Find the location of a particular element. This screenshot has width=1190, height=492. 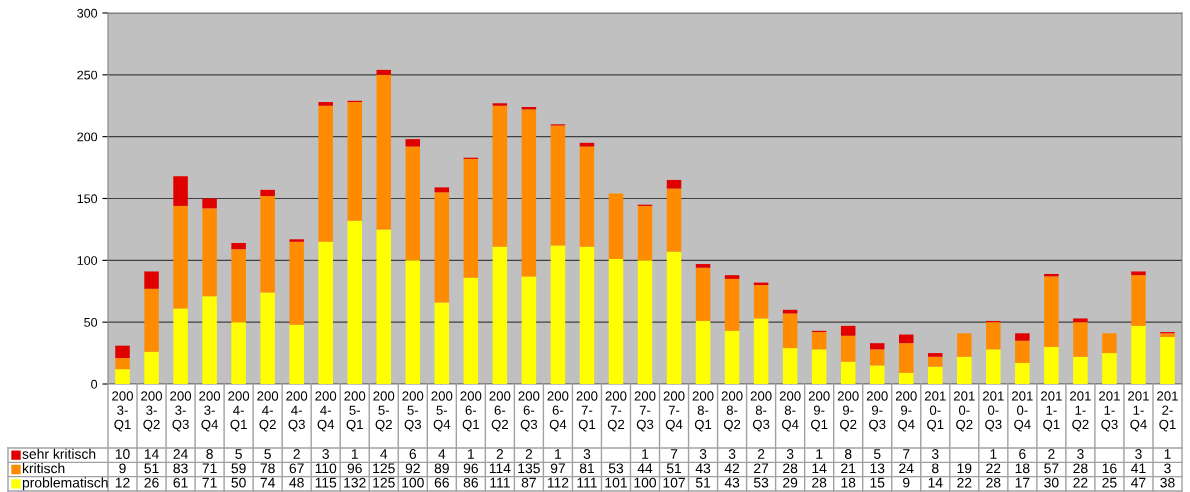

data-label: 81 is located at coordinates (586, 468).